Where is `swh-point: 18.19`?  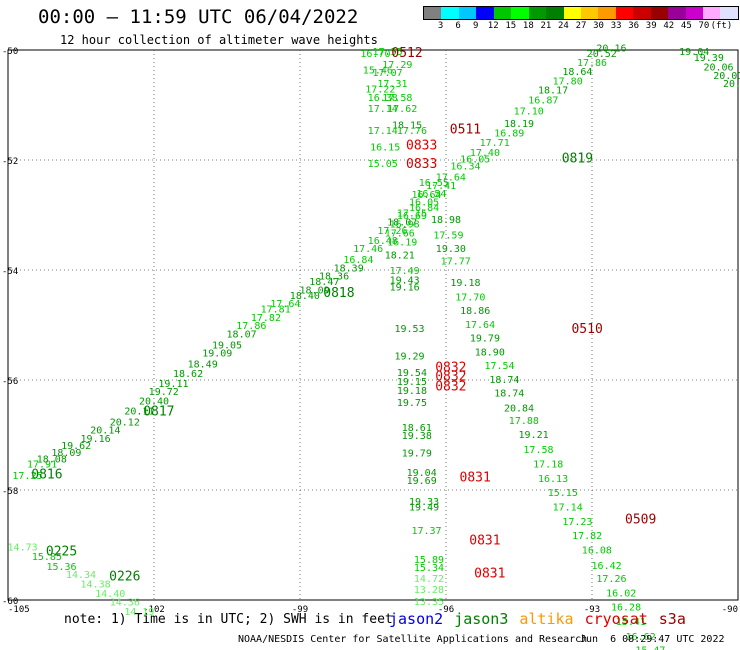
swh-point: 18.19 is located at coordinates (519, 124).